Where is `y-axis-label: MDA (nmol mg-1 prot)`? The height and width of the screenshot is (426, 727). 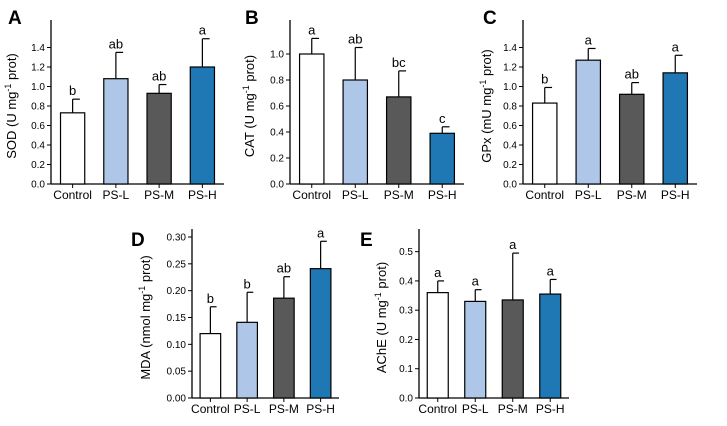 y-axis-label: MDA (nmol mg-1 prot) is located at coordinates (145, 317).